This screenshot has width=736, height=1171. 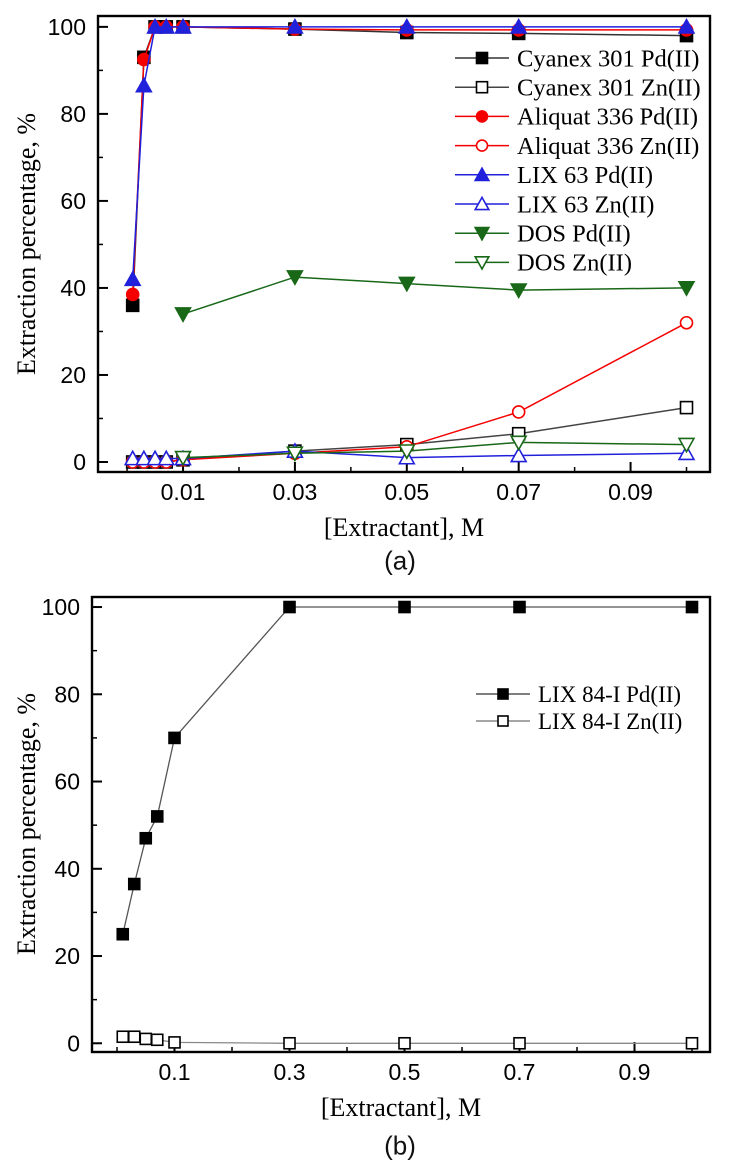 What do you see at coordinates (401, 1107) in the screenshot?
I see `x-axis-title-b: [Extractant], M` at bounding box center [401, 1107].